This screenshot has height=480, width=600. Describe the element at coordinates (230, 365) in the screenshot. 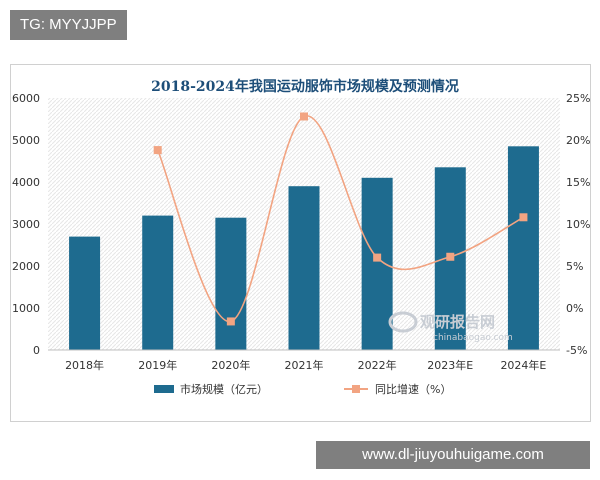

I see `x-tick-label: 2020年` at that location.